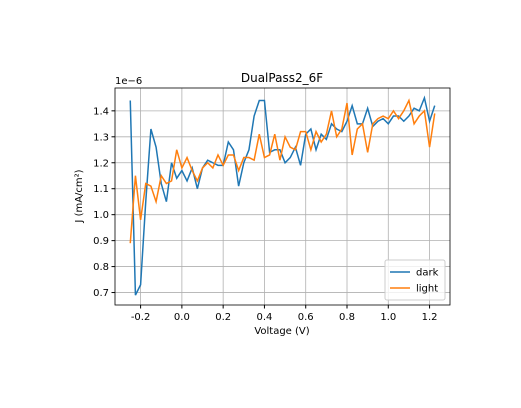 The height and width of the screenshot is (408, 521). I want to click on x-tick-label: 0.2, so click(223, 317).